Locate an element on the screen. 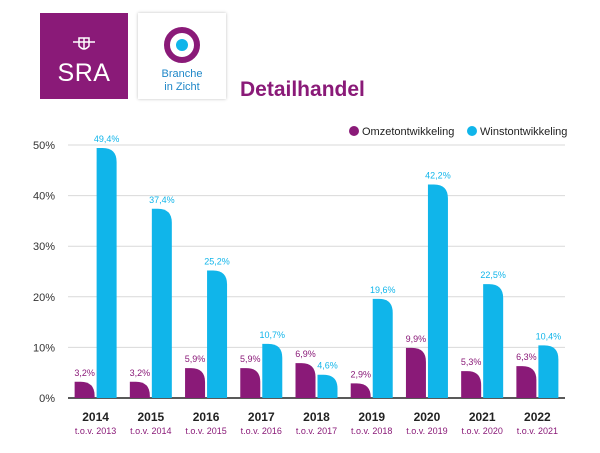 The image size is (600, 453). x-subcategory-label: t.o.v. 2018 is located at coordinates (371, 431).